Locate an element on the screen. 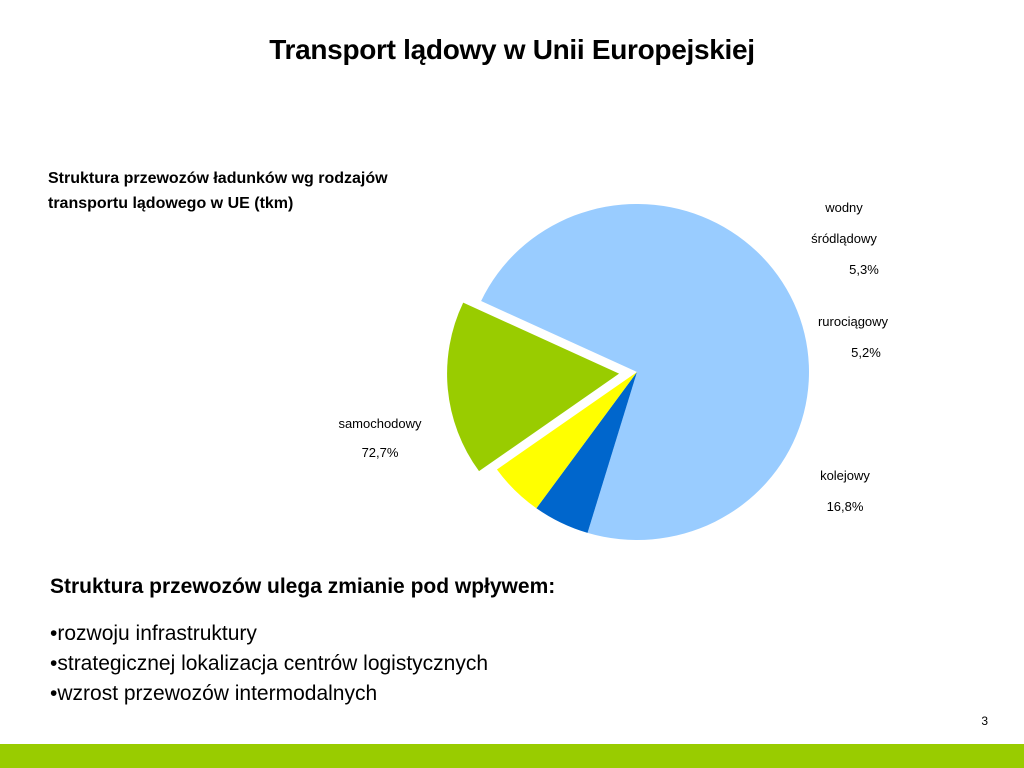 This screenshot has width=1024, height=768. slice-name-wodny-line-2: śródlądowy is located at coordinates (844, 238).